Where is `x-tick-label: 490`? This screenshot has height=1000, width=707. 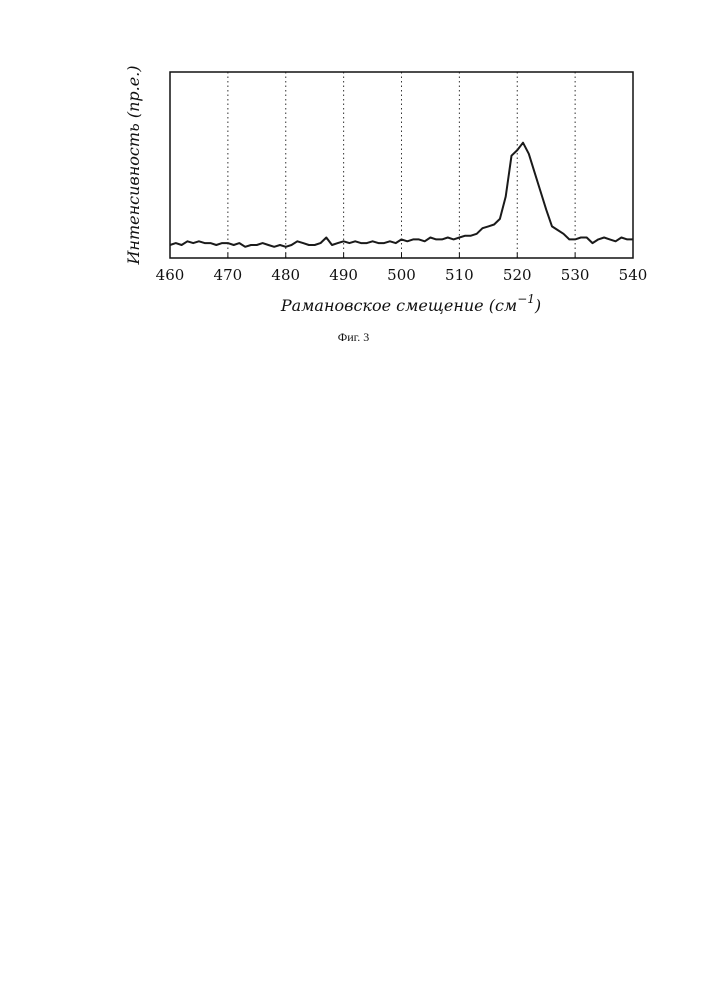 x-tick-label: 490 is located at coordinates (343, 275).